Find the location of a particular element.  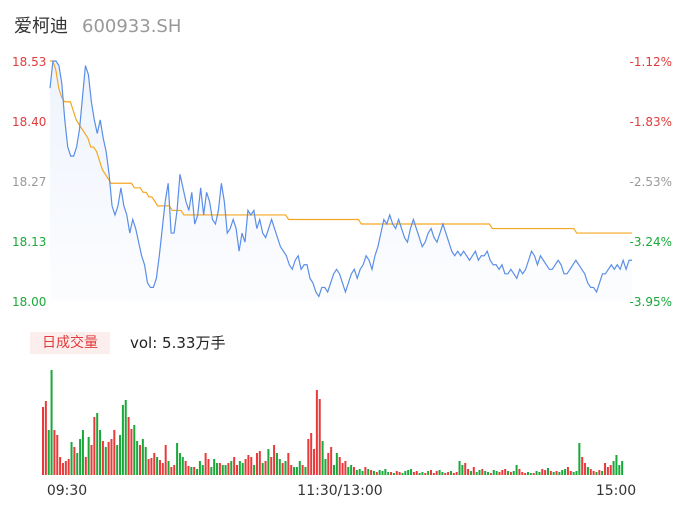

x-tick: 09:30 is located at coordinates (67, 491).